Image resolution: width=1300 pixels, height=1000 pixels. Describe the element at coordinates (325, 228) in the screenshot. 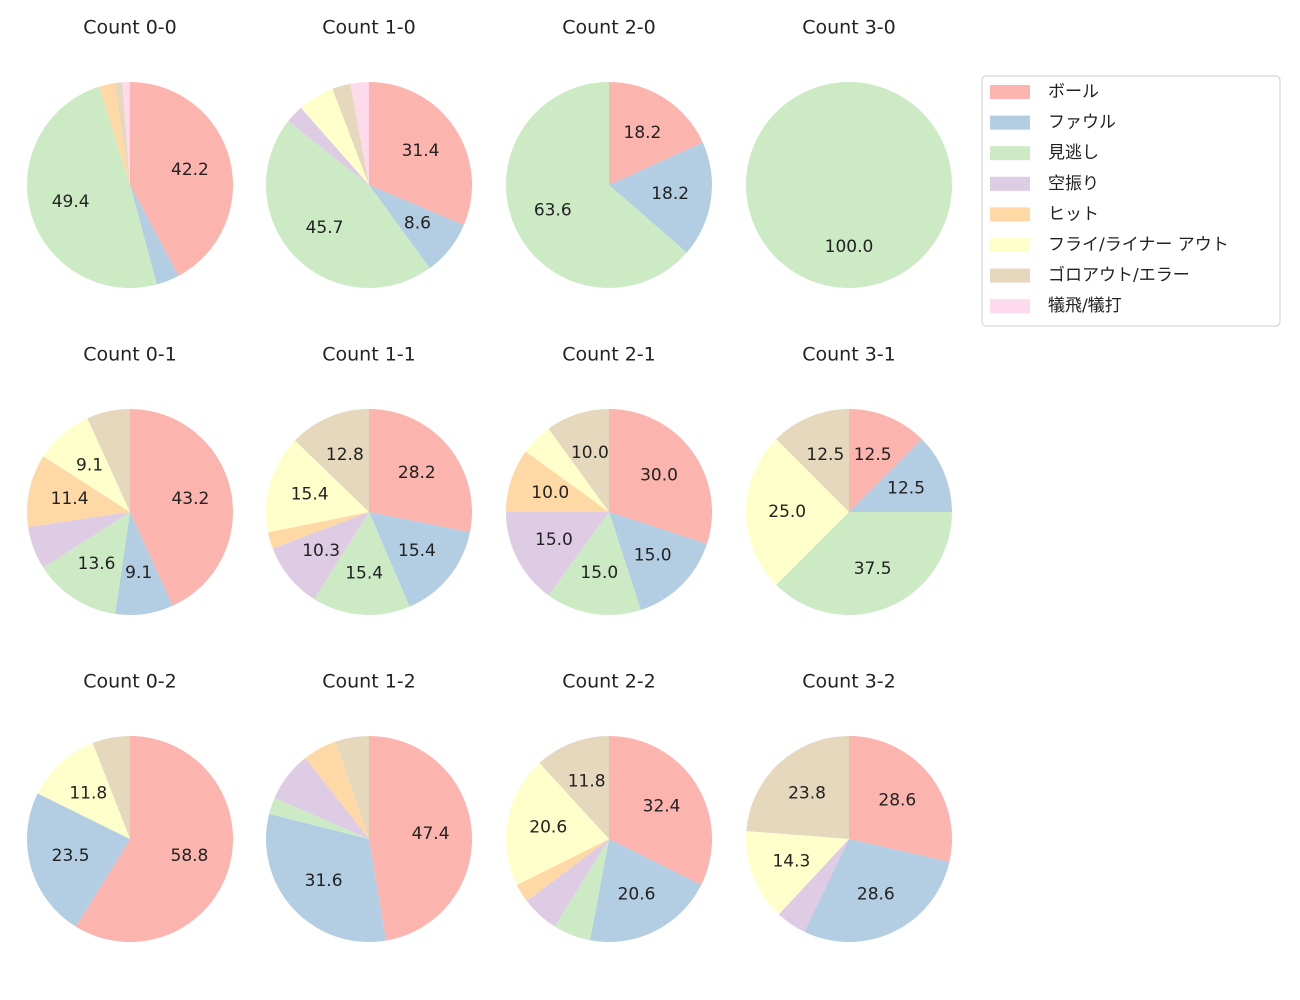

I see `slice-label: 45.7` at that location.